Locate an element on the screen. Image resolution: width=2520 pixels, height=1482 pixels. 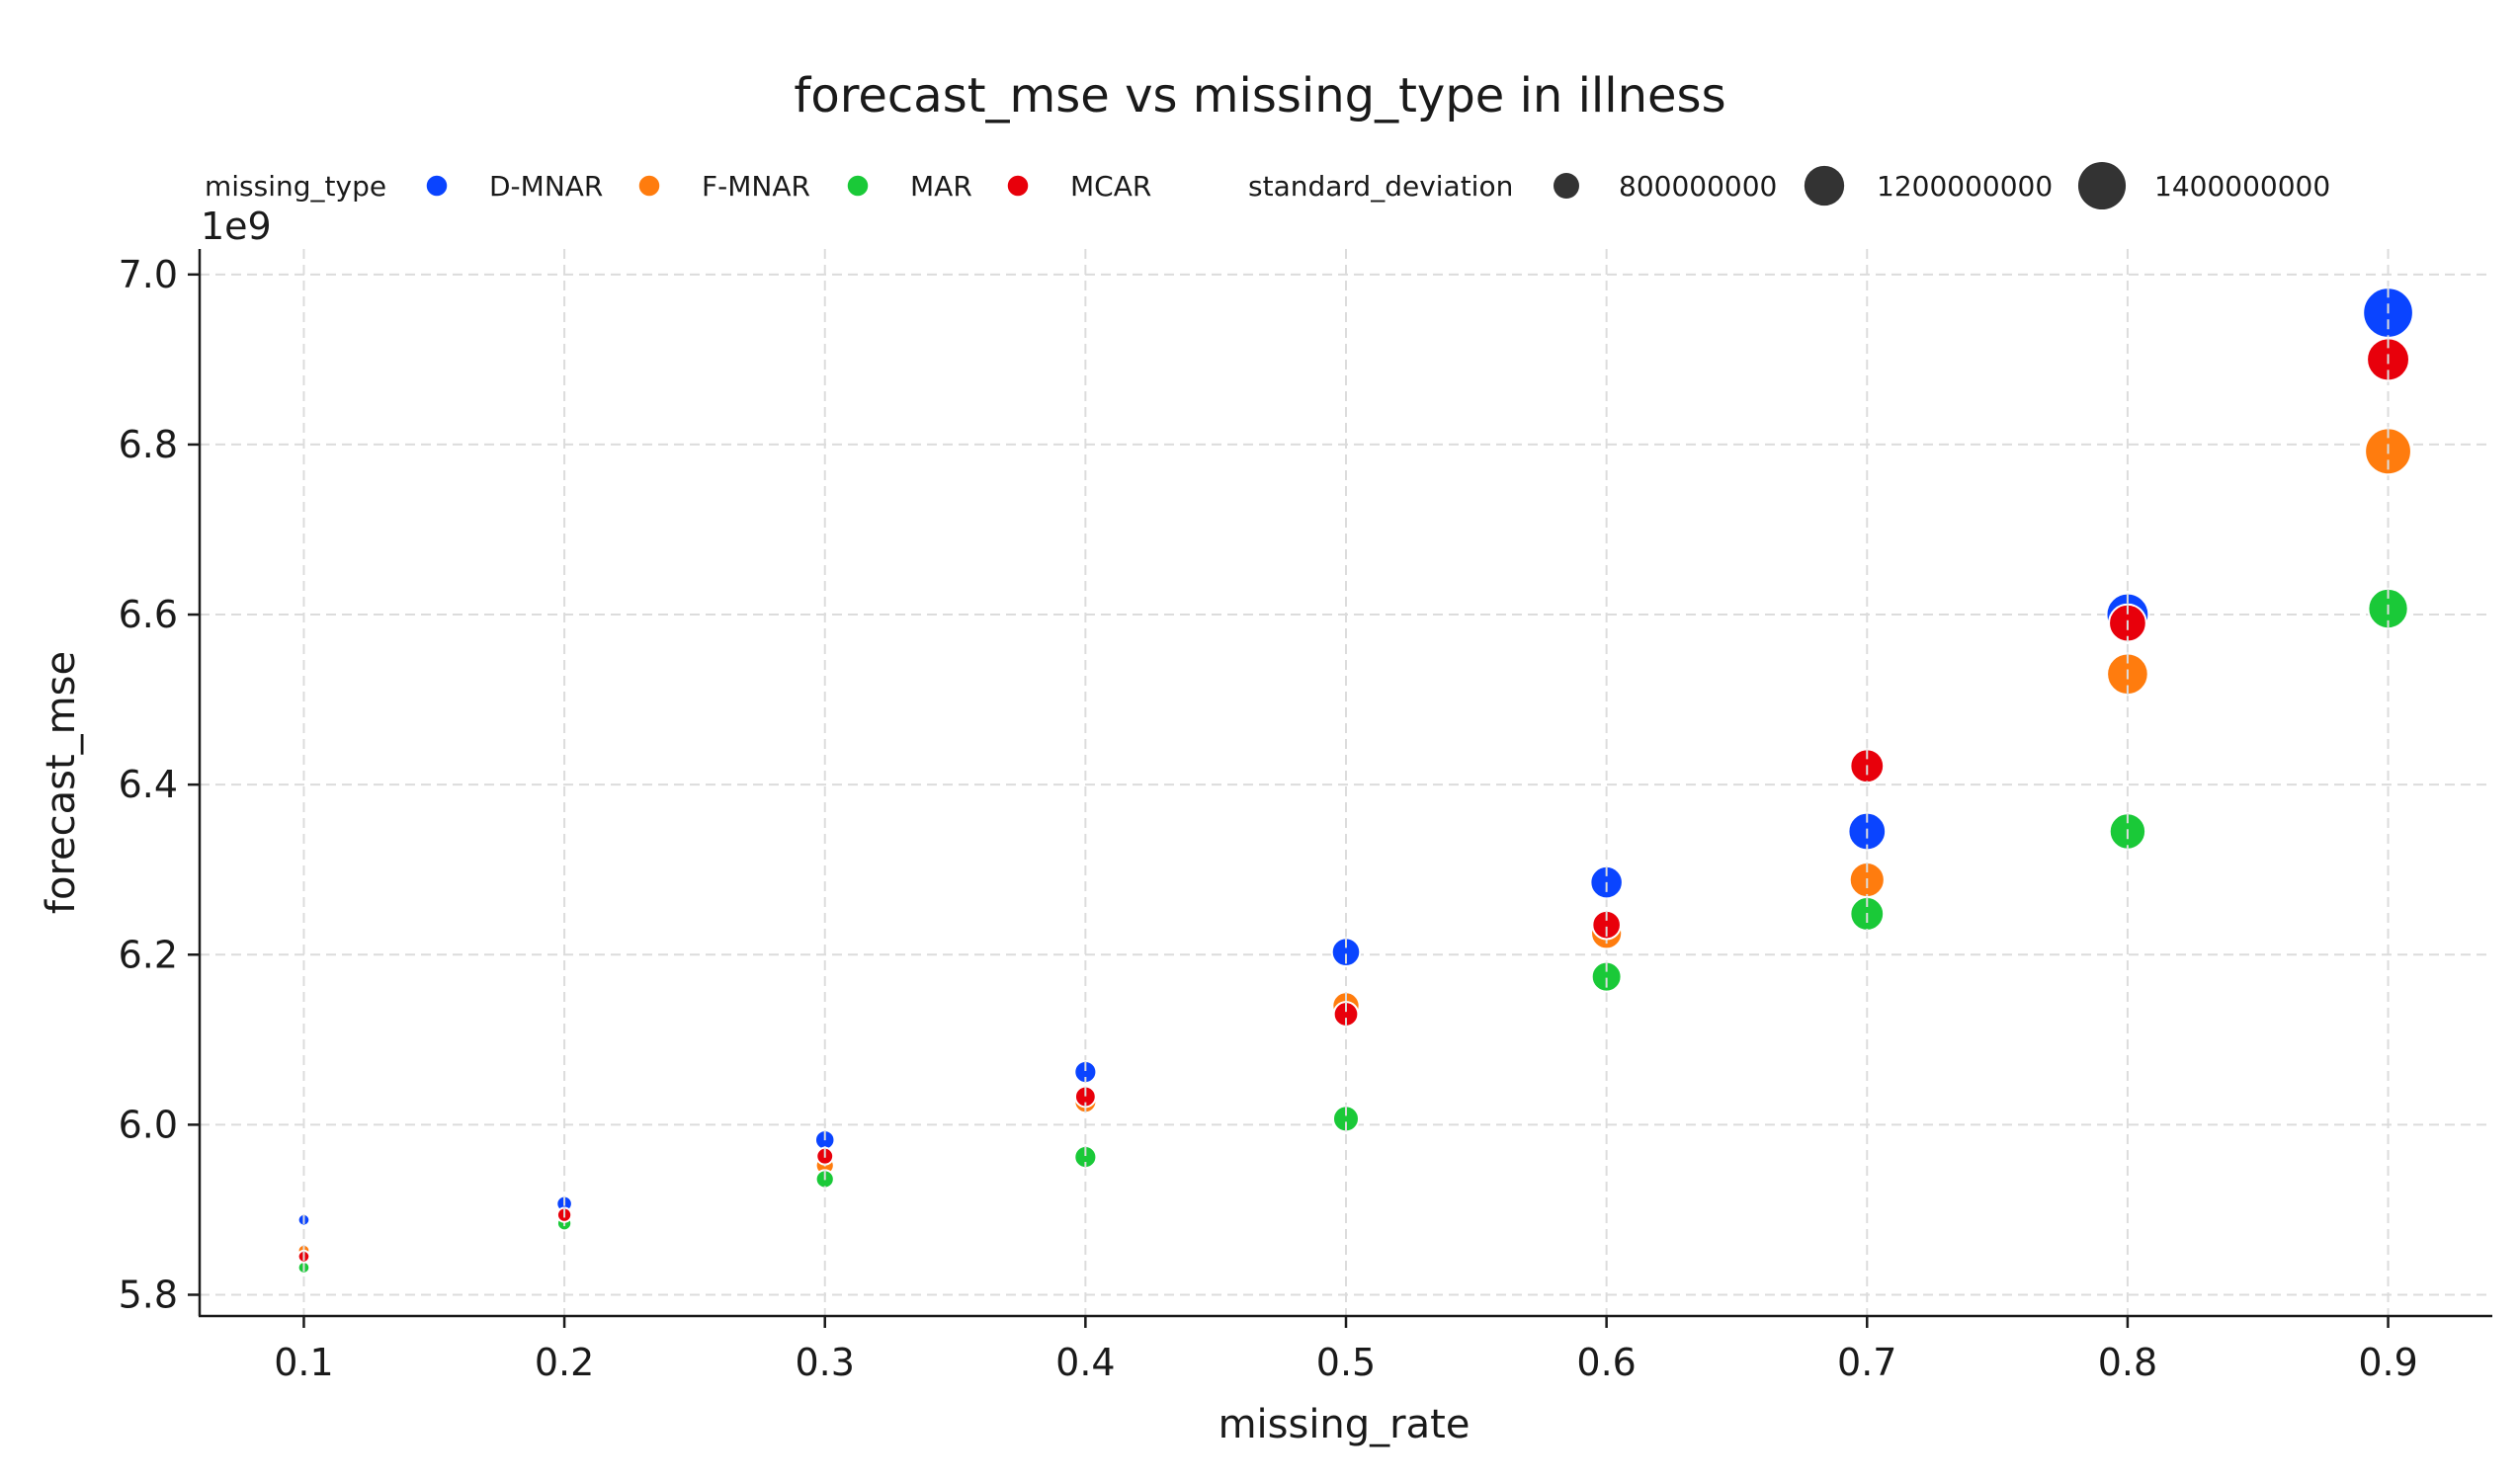
y-tick-label: 6.2 is located at coordinates (148, 954).